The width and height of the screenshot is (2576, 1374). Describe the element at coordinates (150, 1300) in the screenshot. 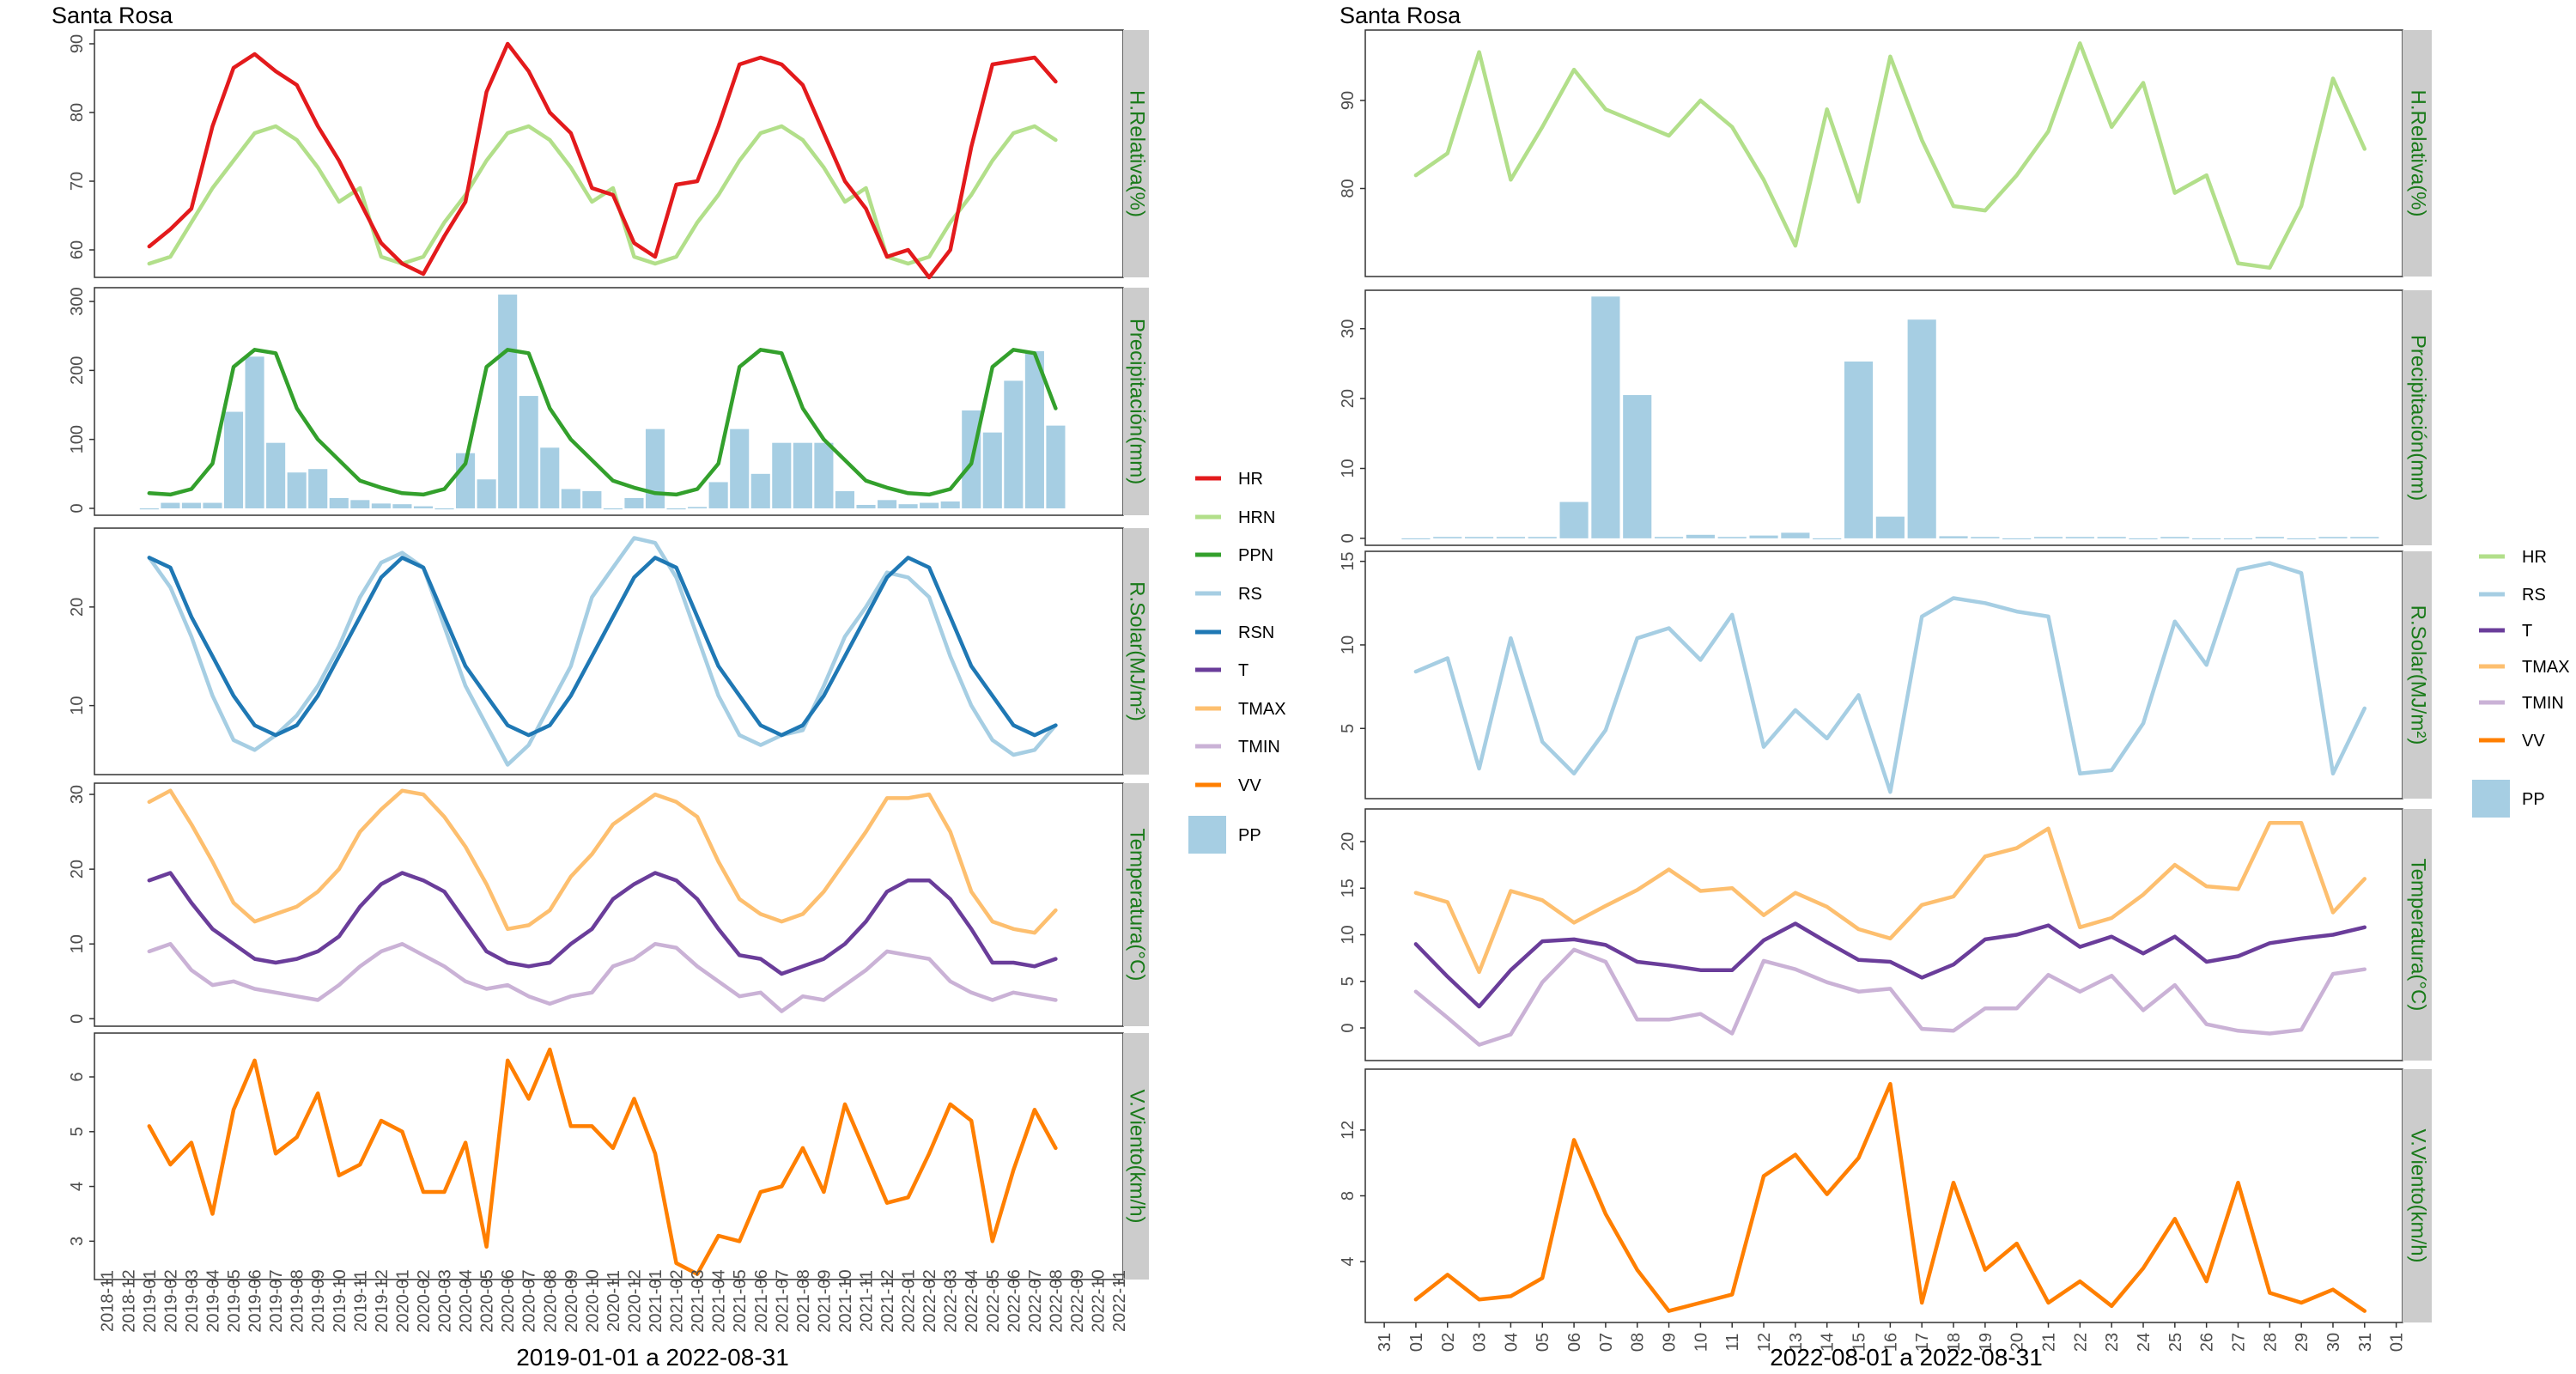

I see `x-tick-label: 2019-01` at that location.